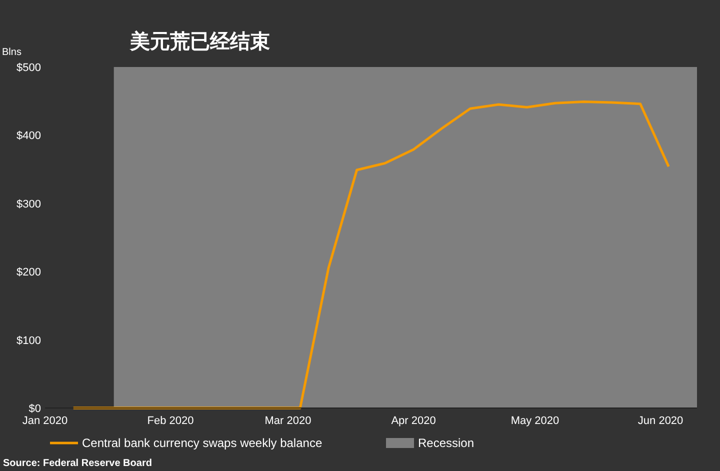 Image resolution: width=720 pixels, height=471 pixels. Describe the element at coordinates (199, 41) in the screenshot. I see `chart-title: 美元荒已经结束` at that location.